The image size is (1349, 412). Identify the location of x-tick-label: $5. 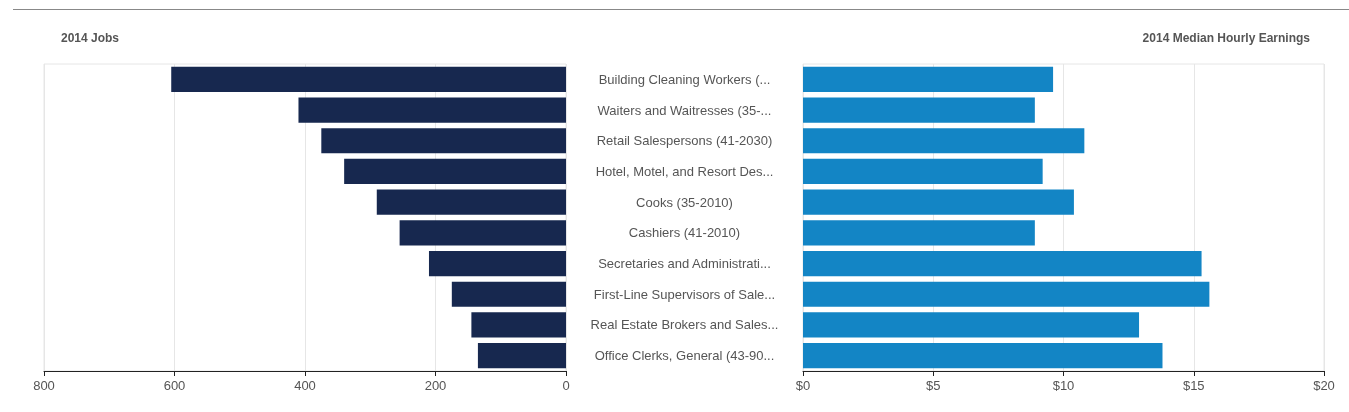
(933, 385).